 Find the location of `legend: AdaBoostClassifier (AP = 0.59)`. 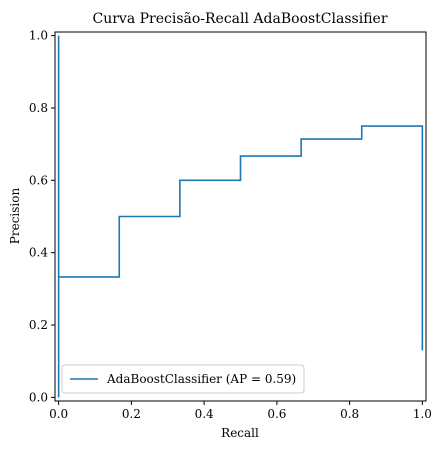

legend: AdaBoostClassifier (AP = 0.59) is located at coordinates (183, 379).